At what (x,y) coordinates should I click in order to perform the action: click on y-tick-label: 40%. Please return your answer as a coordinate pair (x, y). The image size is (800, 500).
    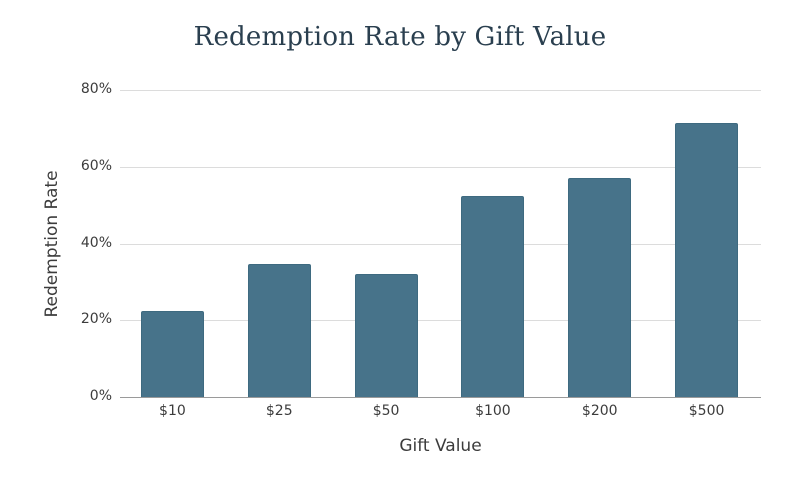
    Looking at the image, I should click on (96, 242).